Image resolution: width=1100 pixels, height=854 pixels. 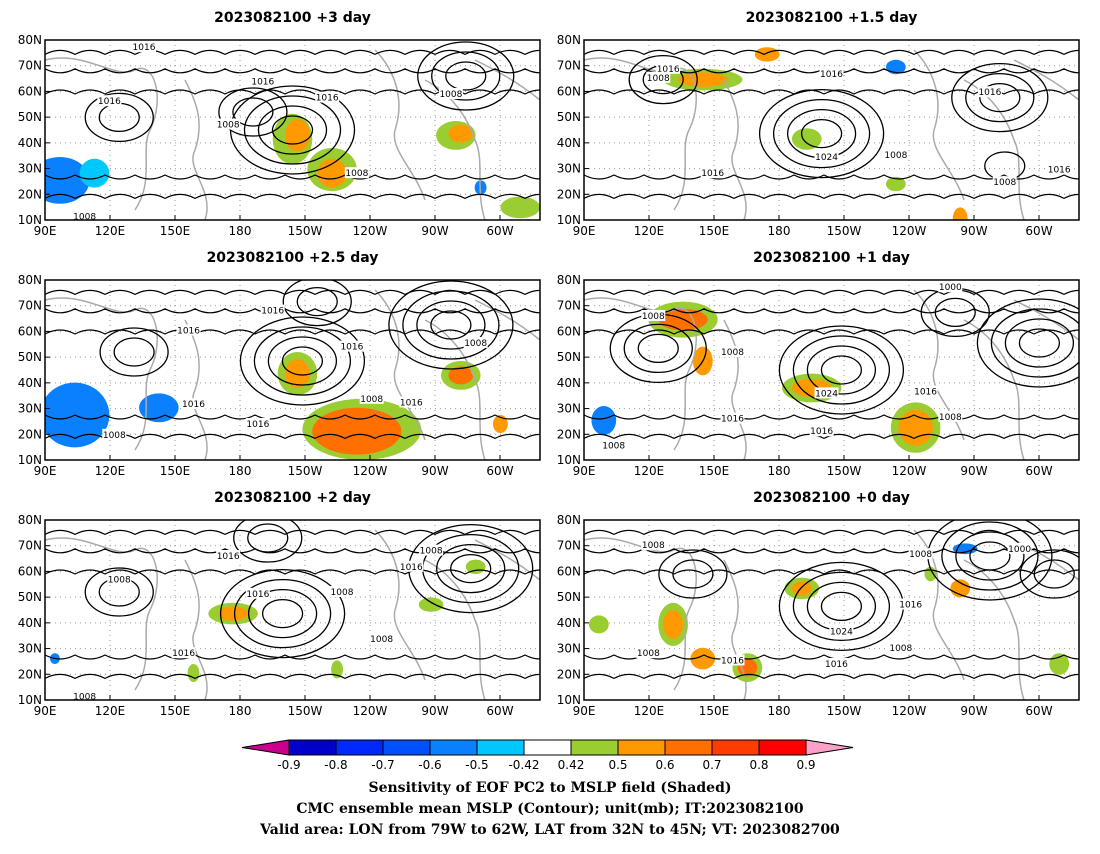 What do you see at coordinates (805, 765) in the screenshot?
I see `colorbar-tick-label: 0.9` at bounding box center [805, 765].